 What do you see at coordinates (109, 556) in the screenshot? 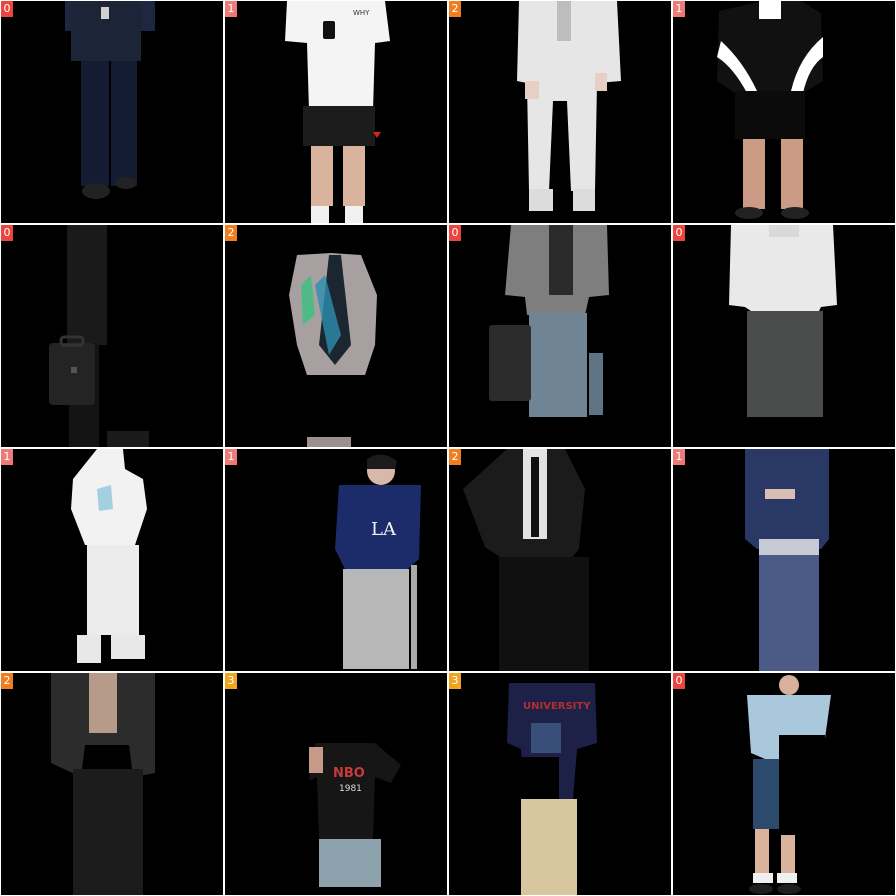
I see `photo-white-hoodie-set` at bounding box center [109, 556].